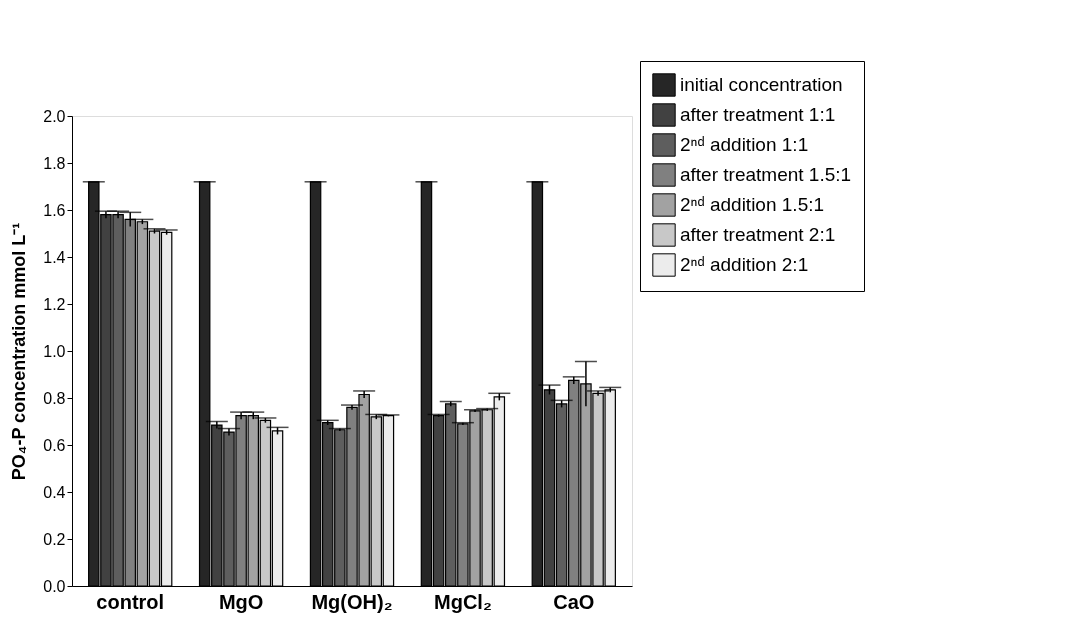 The height and width of the screenshot is (639, 1091). I want to click on y-tick-label: 0.4, so click(54, 492).